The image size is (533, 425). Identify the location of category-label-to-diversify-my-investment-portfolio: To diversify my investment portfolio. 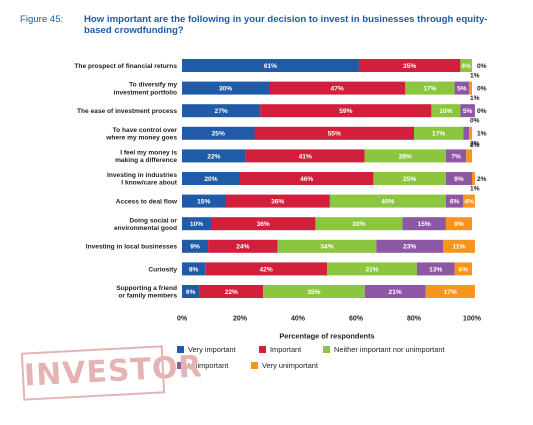
(146, 89).